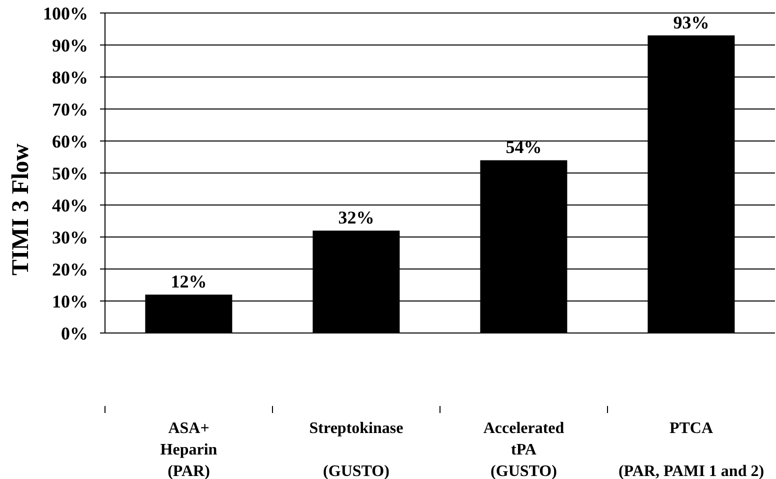 The width and height of the screenshot is (776, 479). Describe the element at coordinates (70, 237) in the screenshot. I see `y-tick-label: 30%` at that location.